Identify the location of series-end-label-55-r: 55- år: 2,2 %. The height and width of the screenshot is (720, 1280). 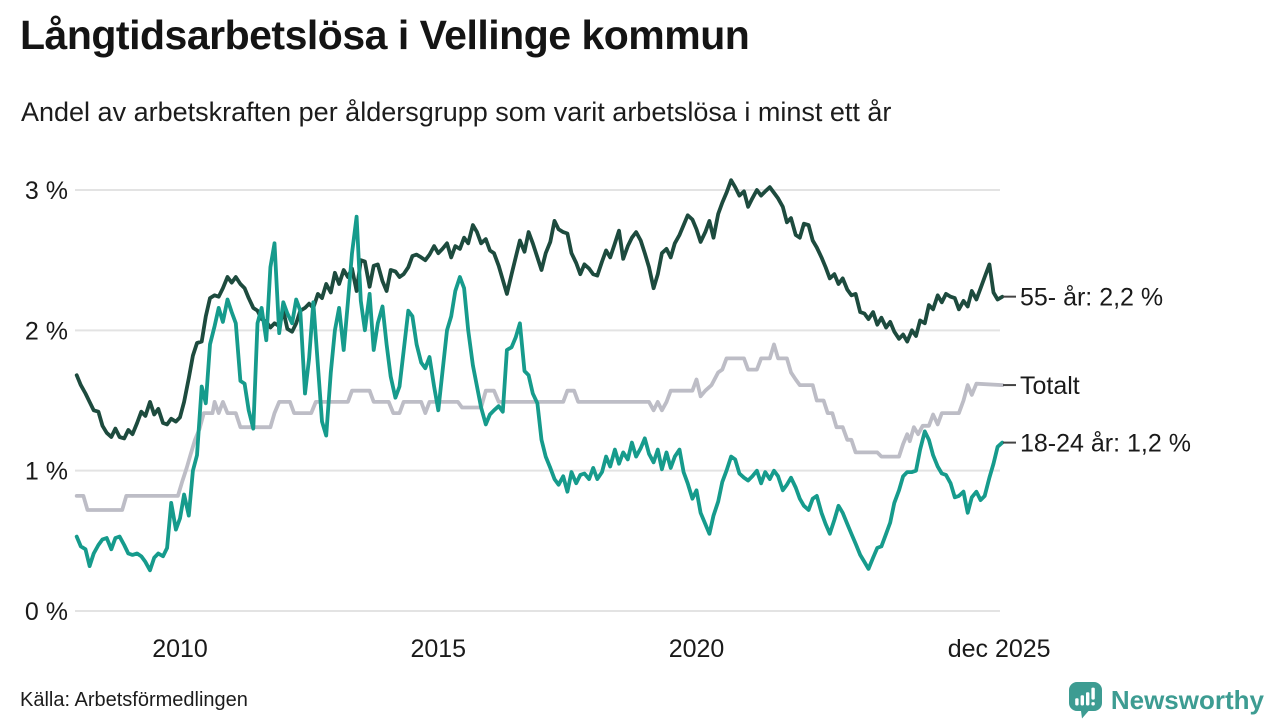
(1091, 298).